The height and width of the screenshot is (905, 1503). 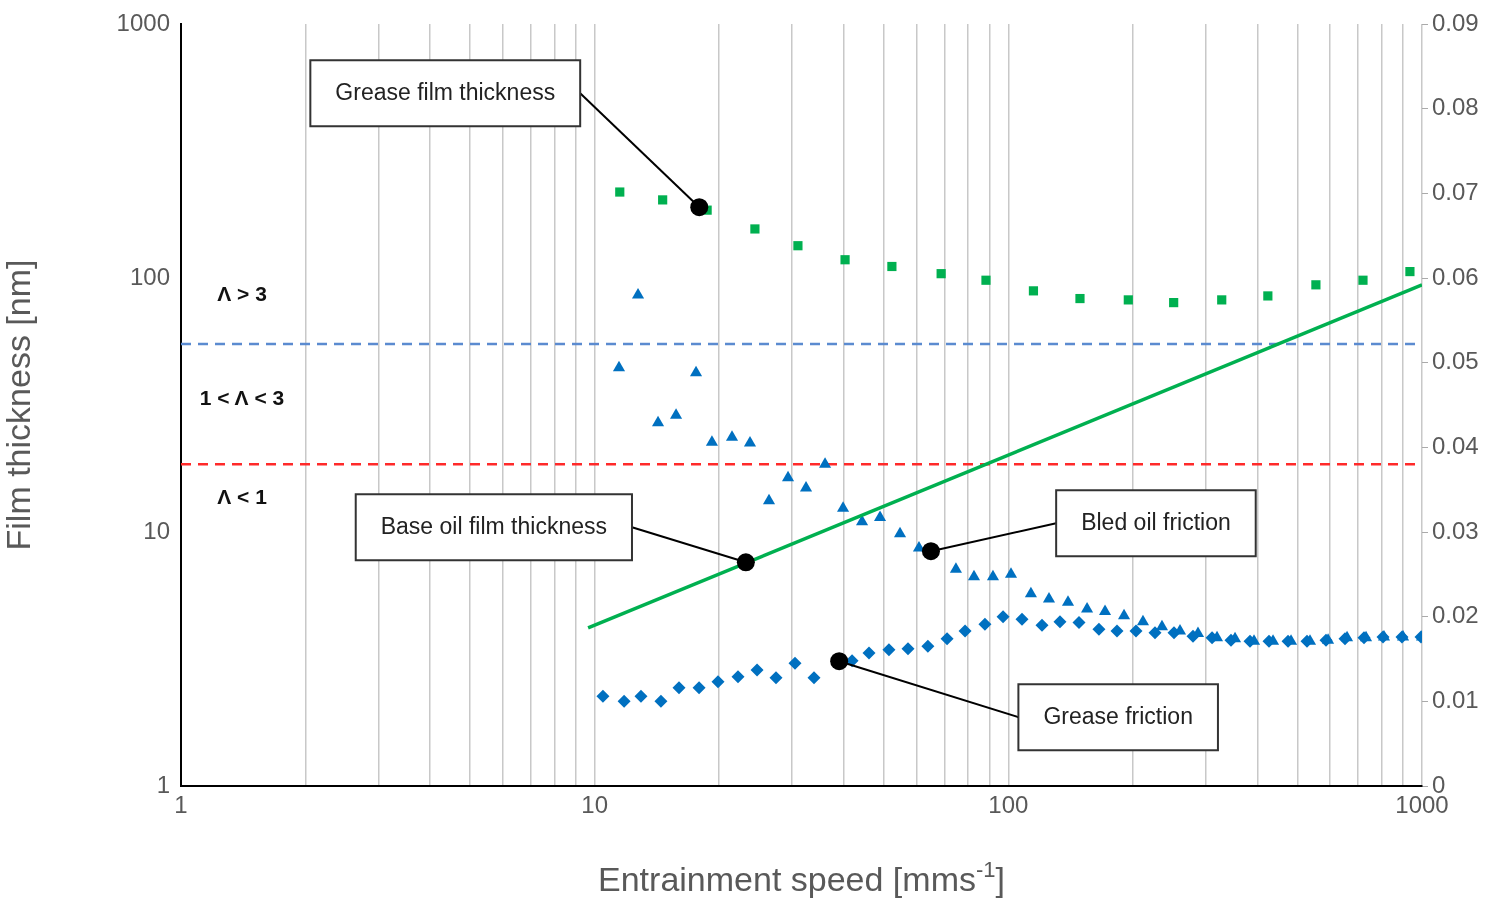 What do you see at coordinates (1455, 107) in the screenshot?
I see `y2-tick-label: 0.08` at bounding box center [1455, 107].